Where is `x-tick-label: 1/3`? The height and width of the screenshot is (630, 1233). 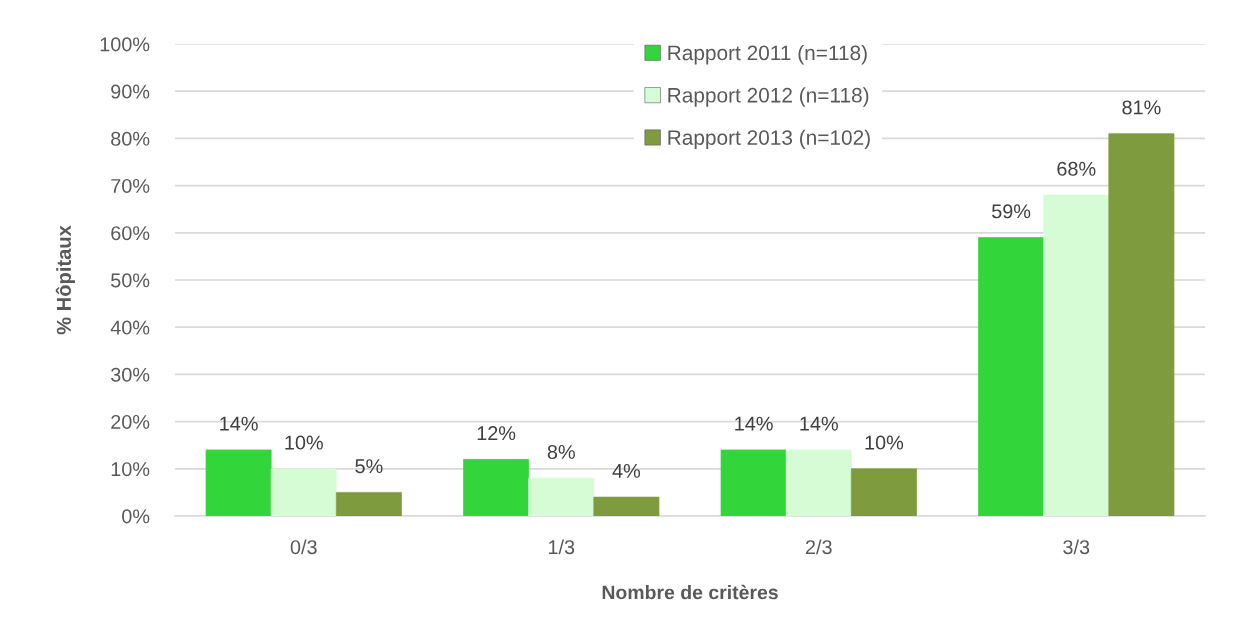
x-tick-label: 1/3 is located at coordinates (561, 547).